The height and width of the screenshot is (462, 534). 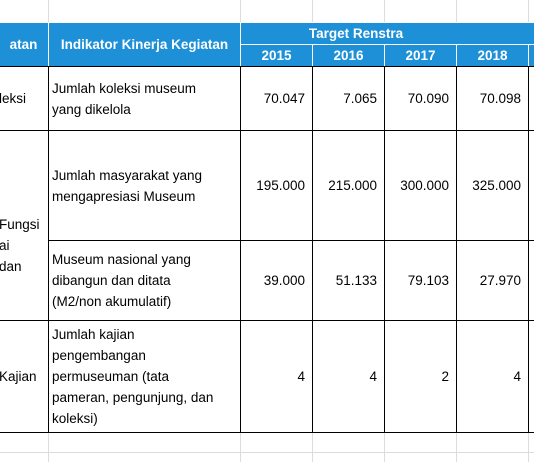 I want to click on header-cell: Target Renstra, so click(x=387, y=33).